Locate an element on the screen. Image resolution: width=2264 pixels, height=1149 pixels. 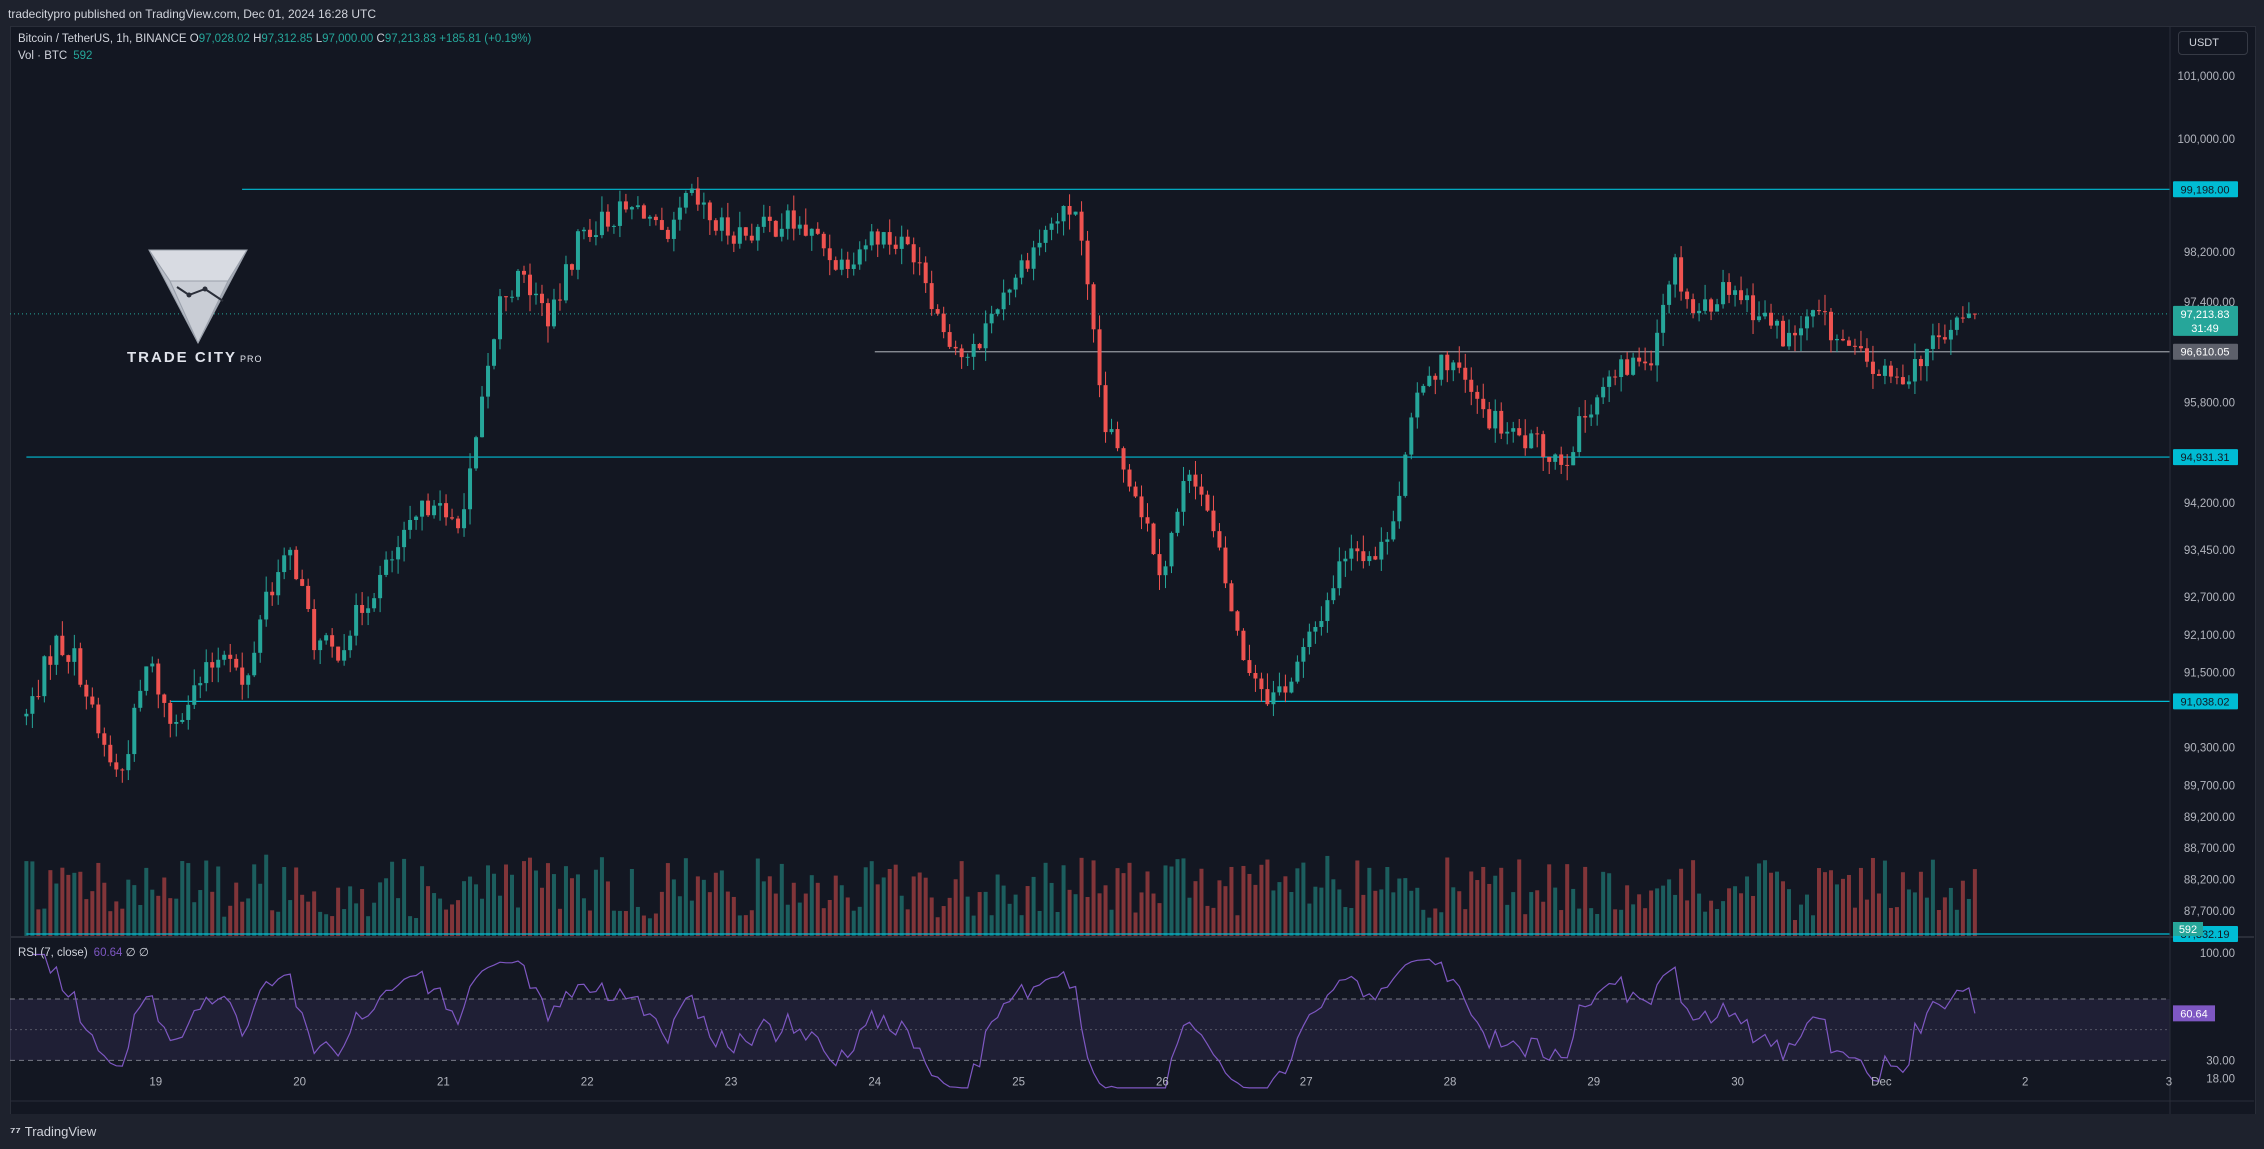
rsi-pane is located at coordinates (1090, 1021).